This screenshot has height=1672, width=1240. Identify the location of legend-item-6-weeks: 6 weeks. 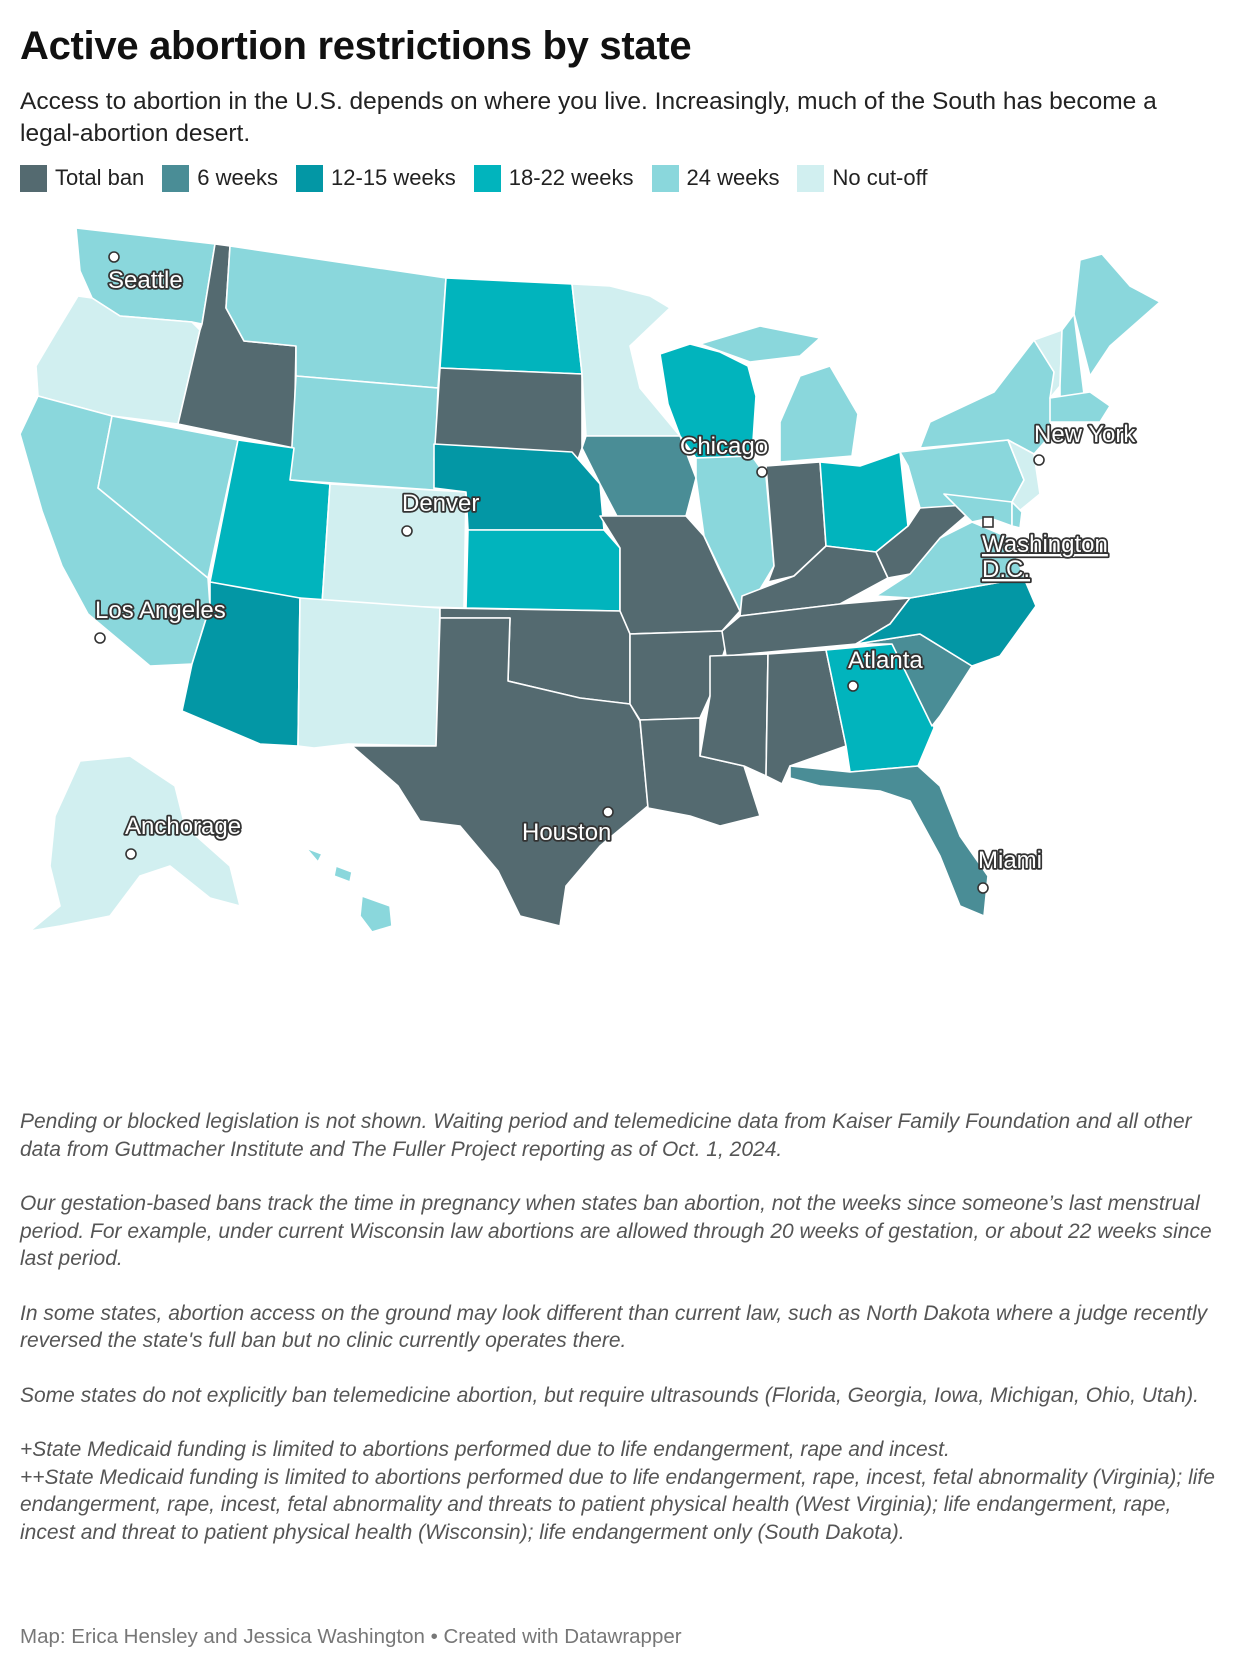
(220, 178).